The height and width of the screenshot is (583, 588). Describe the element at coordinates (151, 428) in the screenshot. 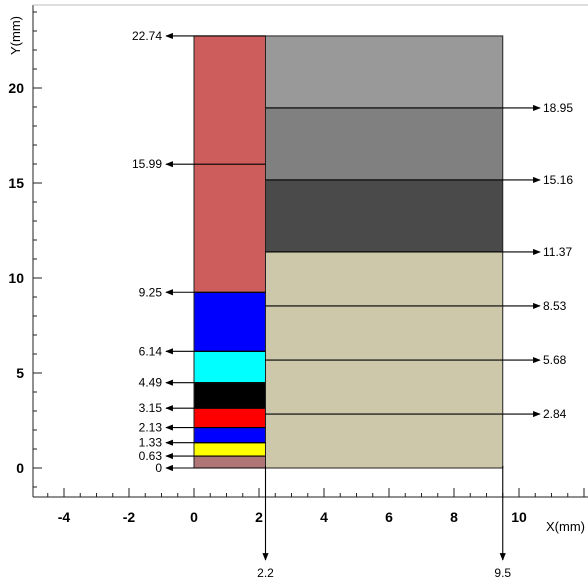

I see `left-mark-label: 2.13` at that location.